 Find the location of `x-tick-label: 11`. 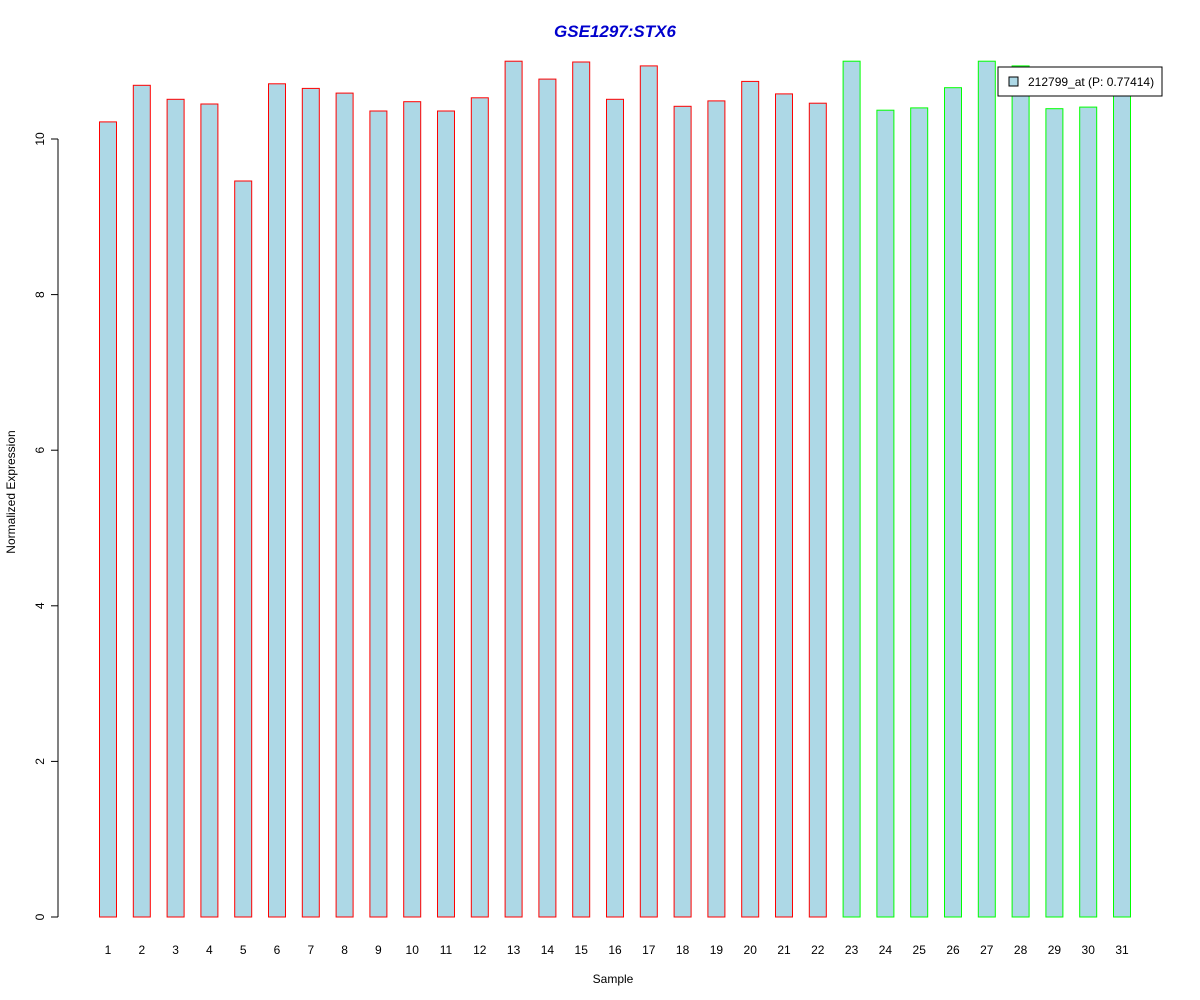

x-tick-label: 11 is located at coordinates (446, 950).